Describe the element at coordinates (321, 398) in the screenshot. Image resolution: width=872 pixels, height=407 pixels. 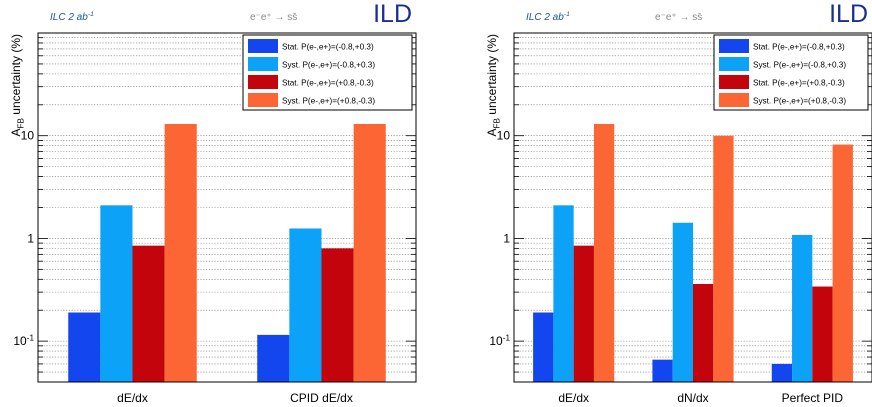
I see `category-label: CPID dE/dx` at that location.